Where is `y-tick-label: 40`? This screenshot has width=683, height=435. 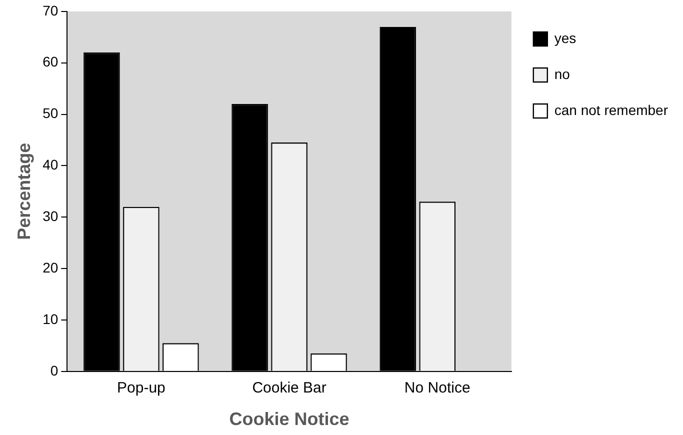 y-tick-label: 40 is located at coordinates (50, 164).